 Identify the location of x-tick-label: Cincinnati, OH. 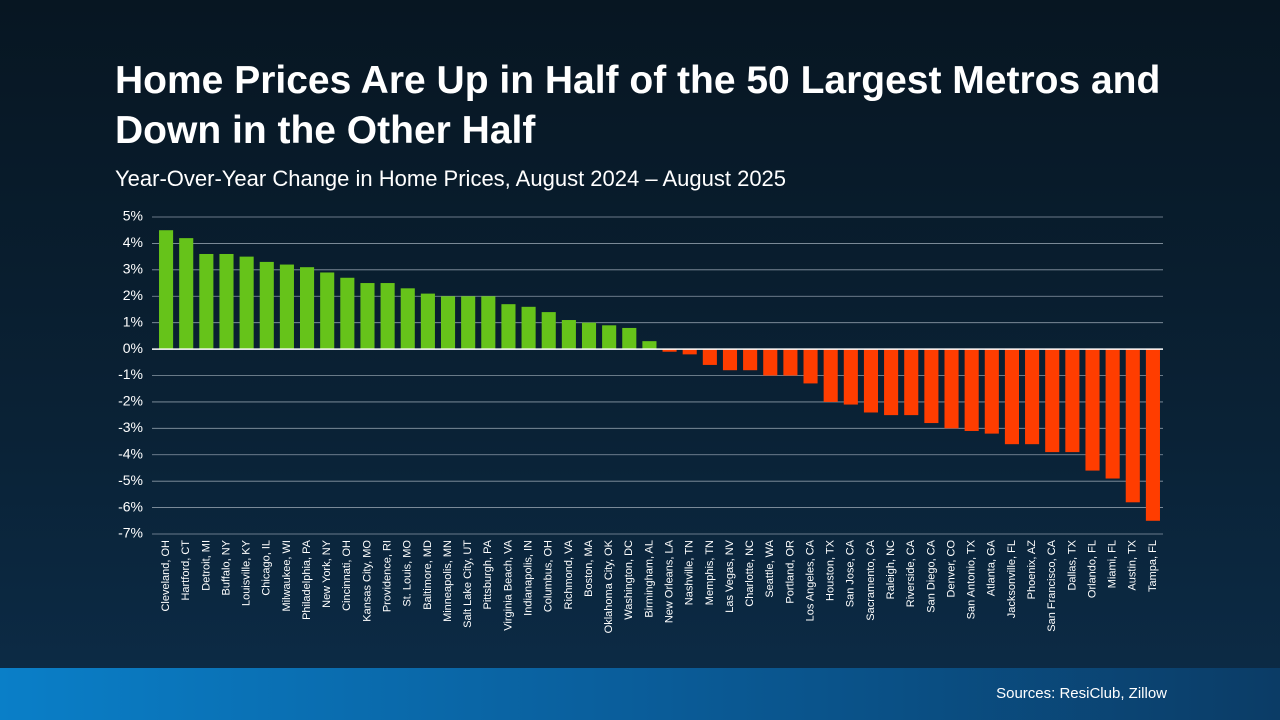
(347, 575).